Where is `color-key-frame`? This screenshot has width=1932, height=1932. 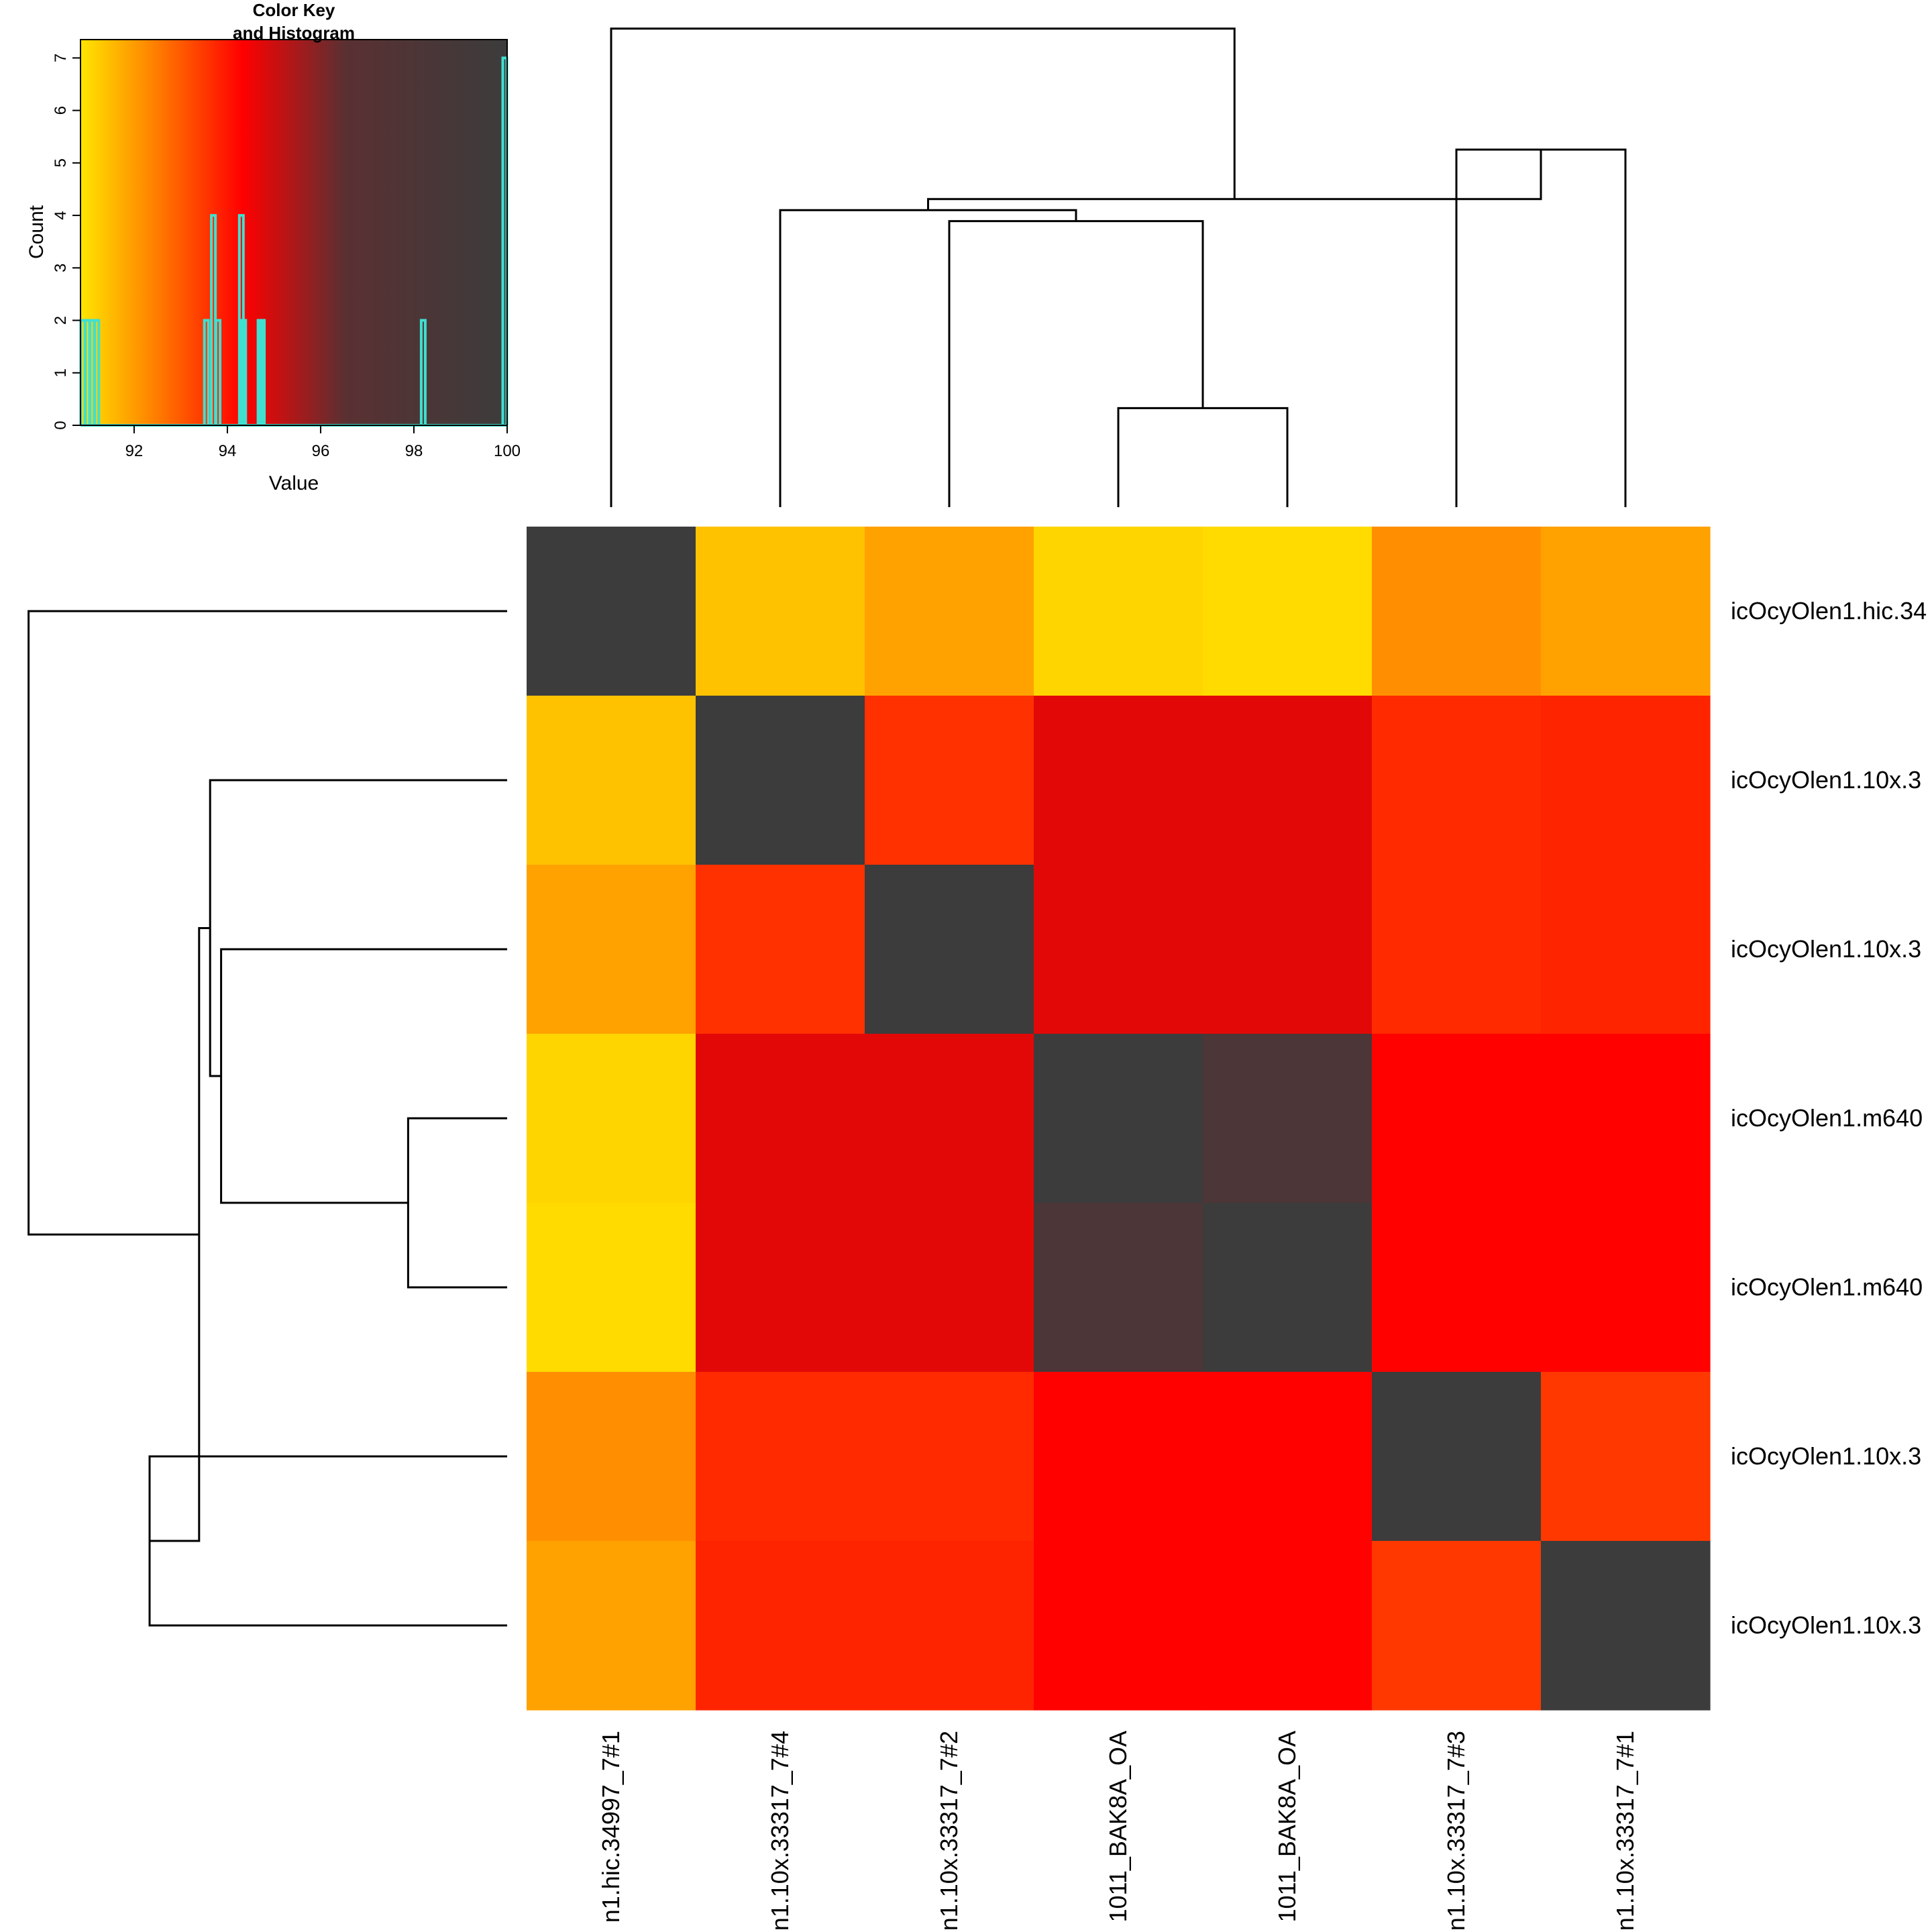 color-key-frame is located at coordinates (294, 232).